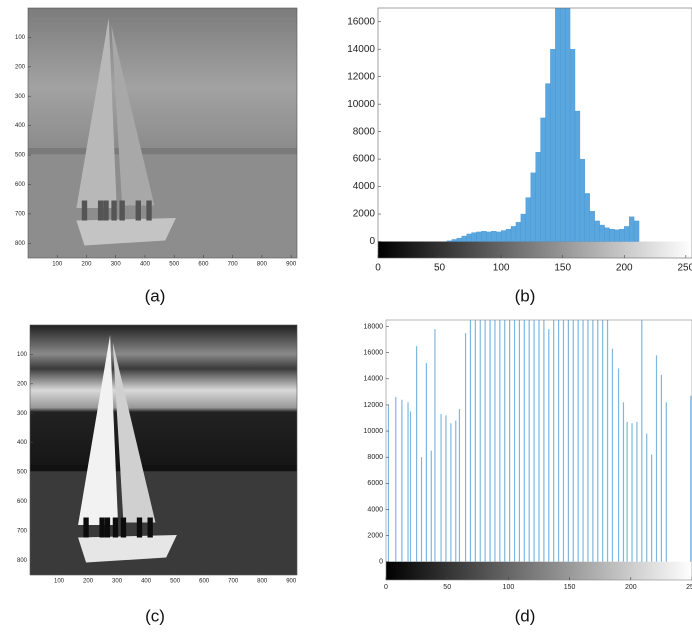  Describe the element at coordinates (440, 268) in the screenshot. I see `x-tick-label: 50` at that location.